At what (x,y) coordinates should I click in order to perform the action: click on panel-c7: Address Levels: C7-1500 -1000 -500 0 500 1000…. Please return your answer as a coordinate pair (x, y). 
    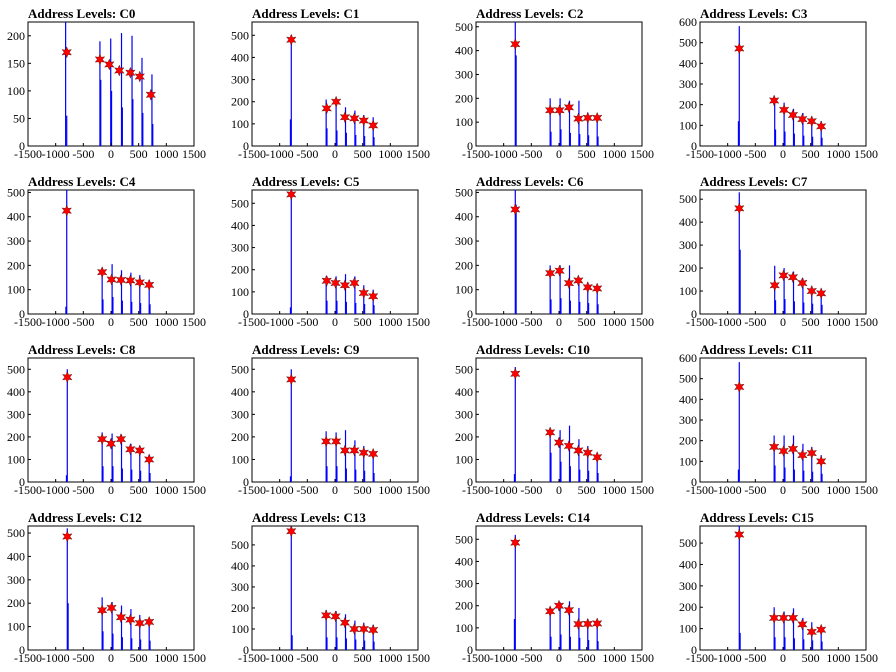
    Looking at the image, I should click on (778, 251).